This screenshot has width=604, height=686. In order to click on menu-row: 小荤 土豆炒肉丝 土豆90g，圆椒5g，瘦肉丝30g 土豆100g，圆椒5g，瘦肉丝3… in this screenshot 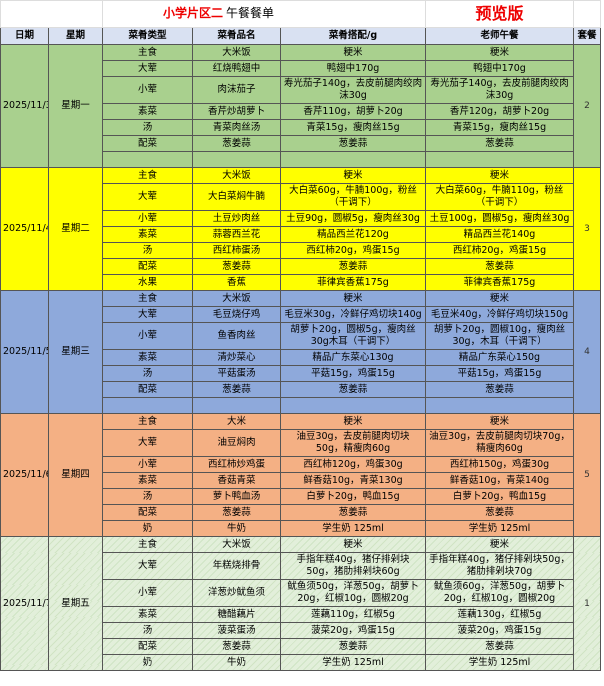, I will do `click(300, 218)`.